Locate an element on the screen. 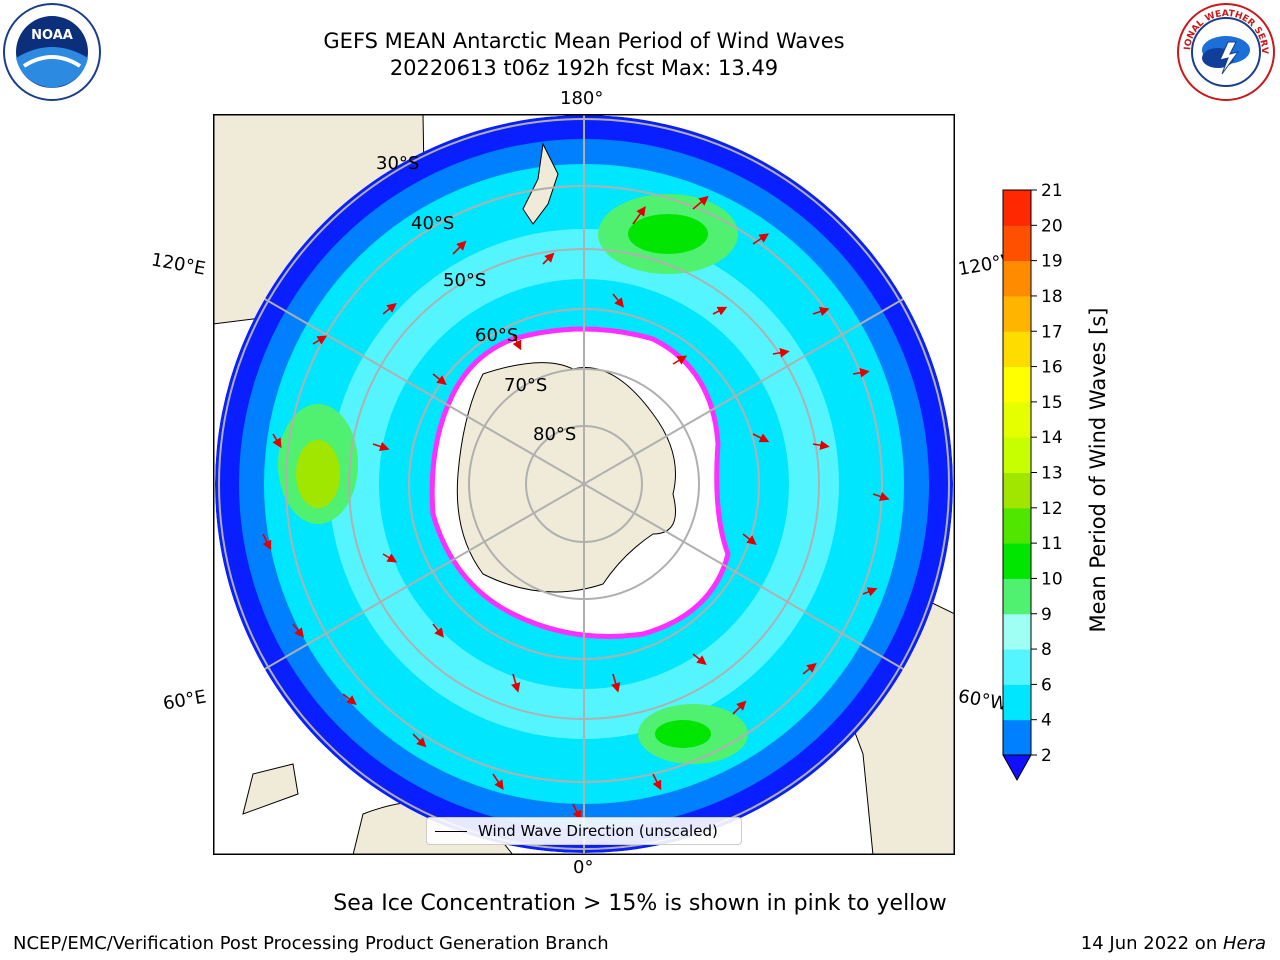 The image size is (1280, 960). chart-subtitle-forecast: 20220613 t06z 192h fcst Max: 13.49 is located at coordinates (584, 68).